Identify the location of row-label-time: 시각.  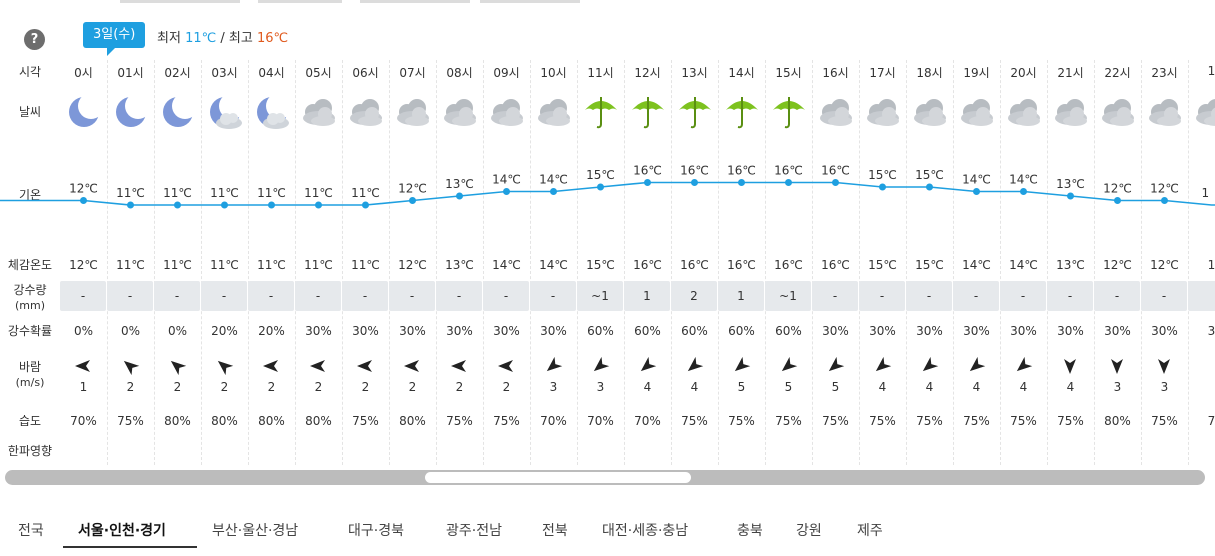
(30, 72).